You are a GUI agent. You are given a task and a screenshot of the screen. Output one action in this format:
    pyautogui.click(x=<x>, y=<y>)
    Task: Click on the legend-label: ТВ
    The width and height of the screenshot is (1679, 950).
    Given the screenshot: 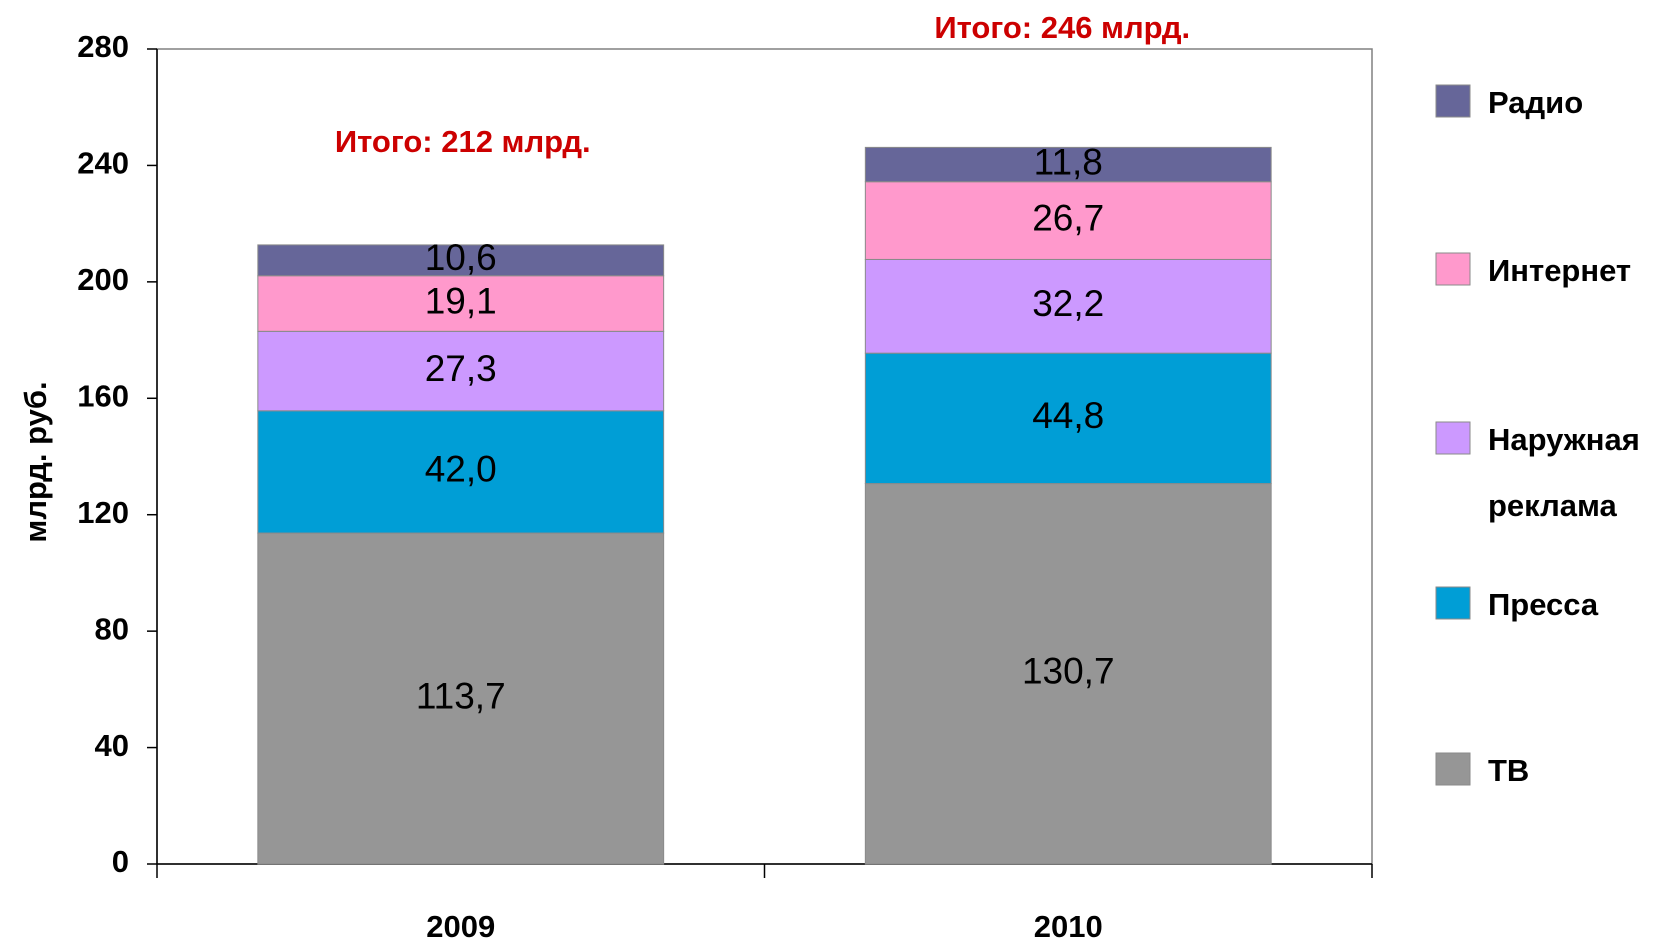 What is the action you would take?
    pyautogui.click(x=1508, y=770)
    